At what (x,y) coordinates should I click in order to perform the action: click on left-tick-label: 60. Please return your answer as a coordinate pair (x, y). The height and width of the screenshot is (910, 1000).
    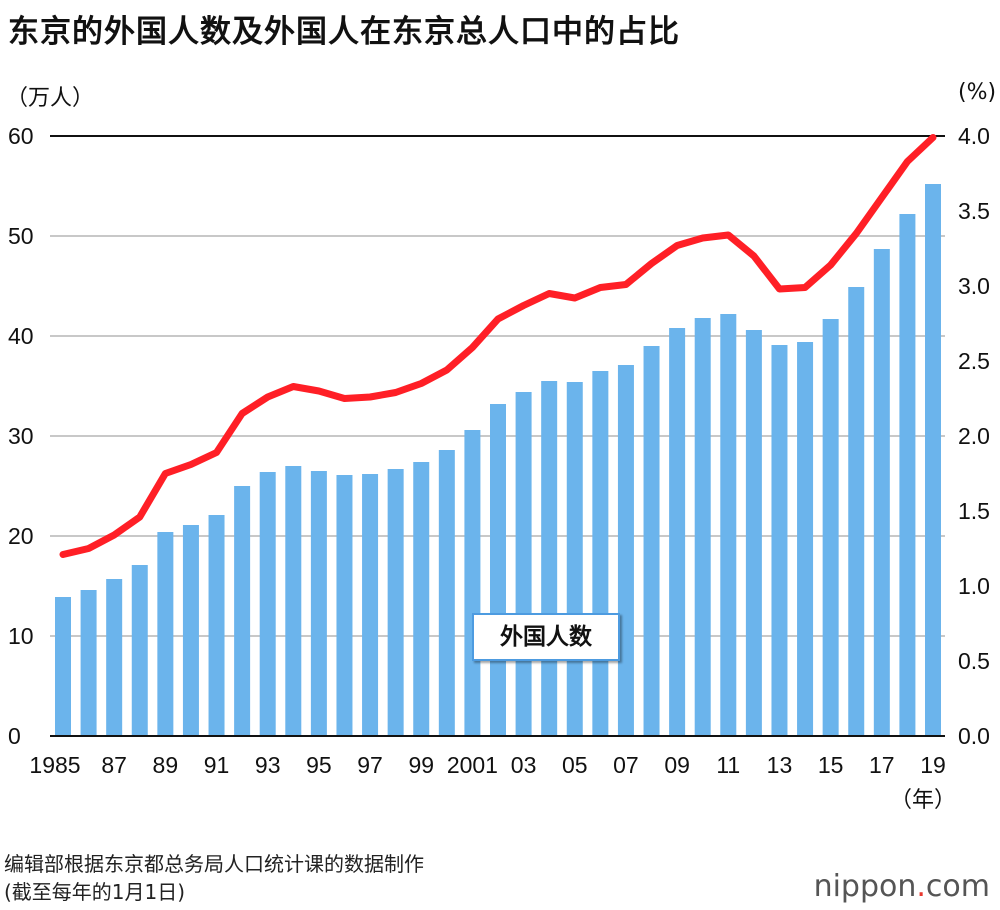
    Looking at the image, I should click on (21, 136).